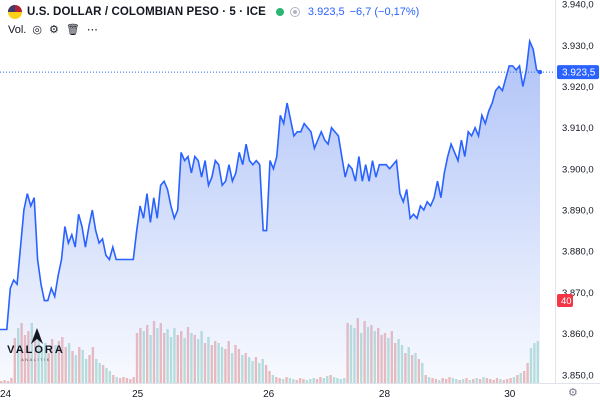 The height and width of the screenshot is (401, 600). I want to click on last-price: 3.923,5, so click(326, 12).